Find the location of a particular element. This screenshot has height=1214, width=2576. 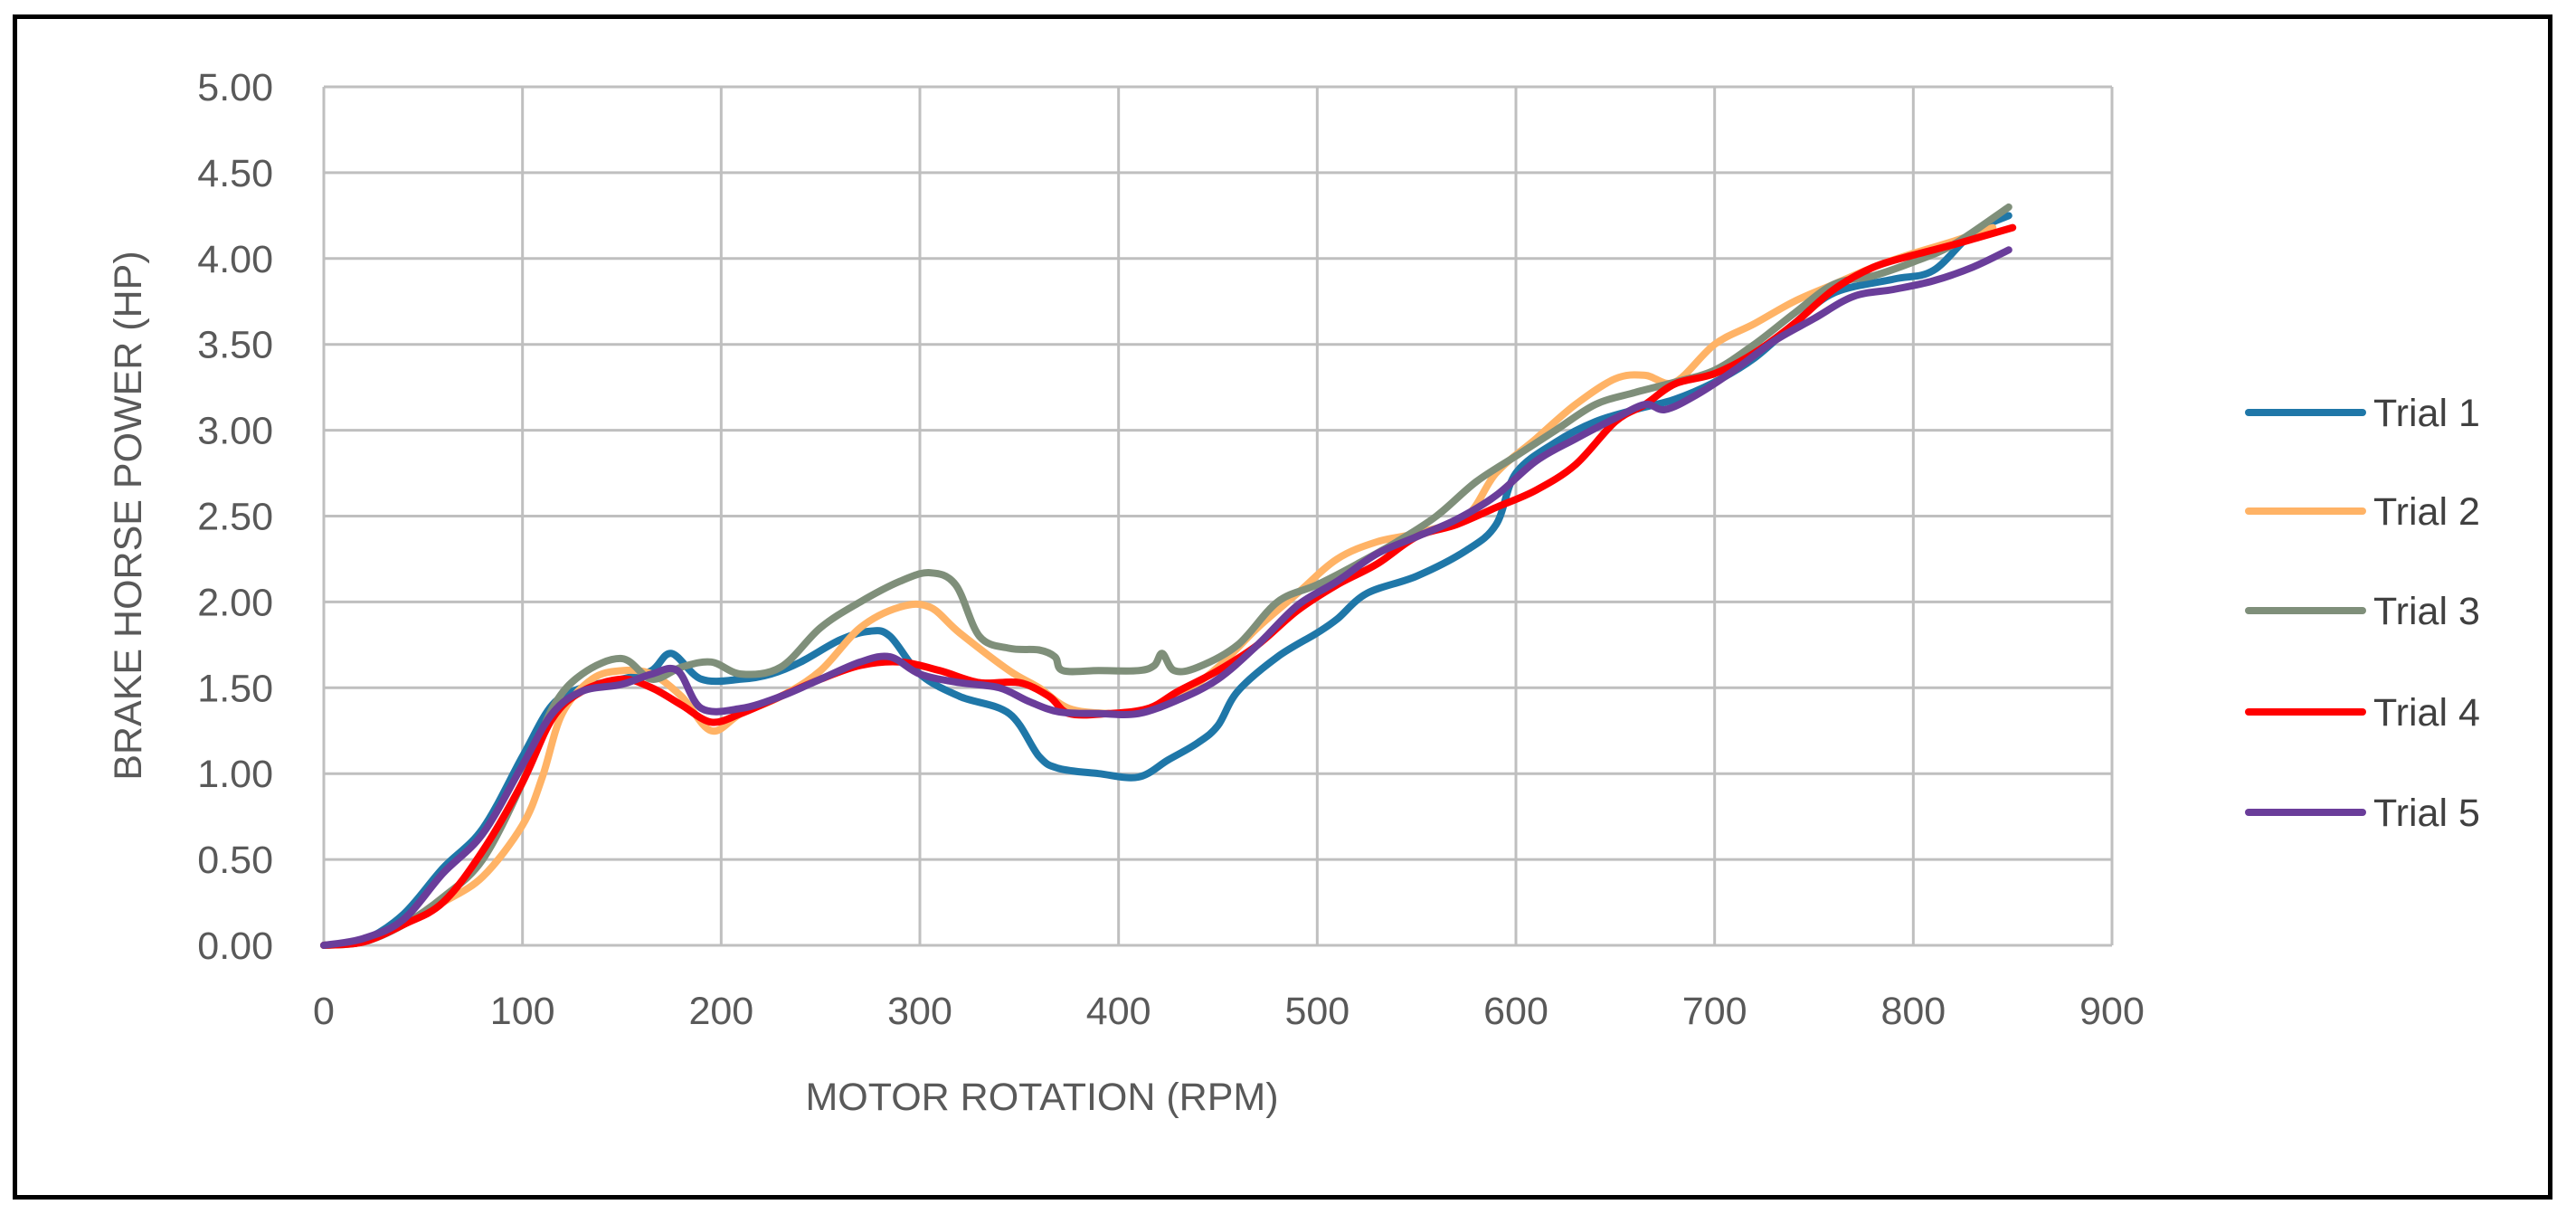

x-tick-label: 100 is located at coordinates (522, 1011).